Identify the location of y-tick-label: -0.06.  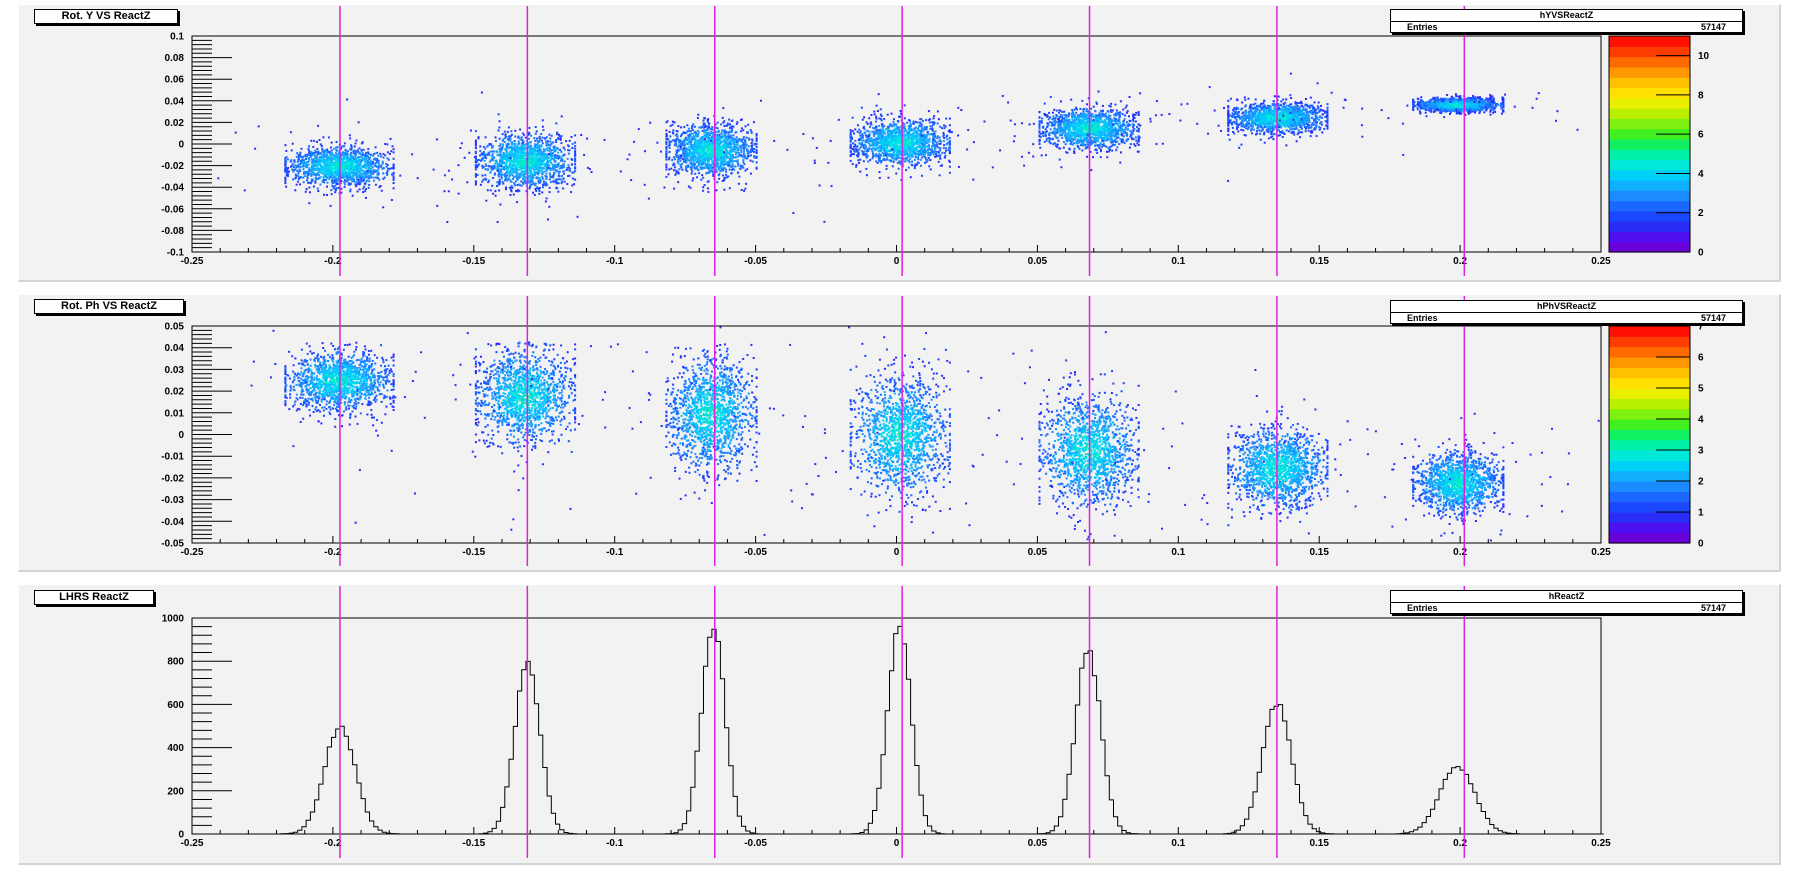
(172, 209).